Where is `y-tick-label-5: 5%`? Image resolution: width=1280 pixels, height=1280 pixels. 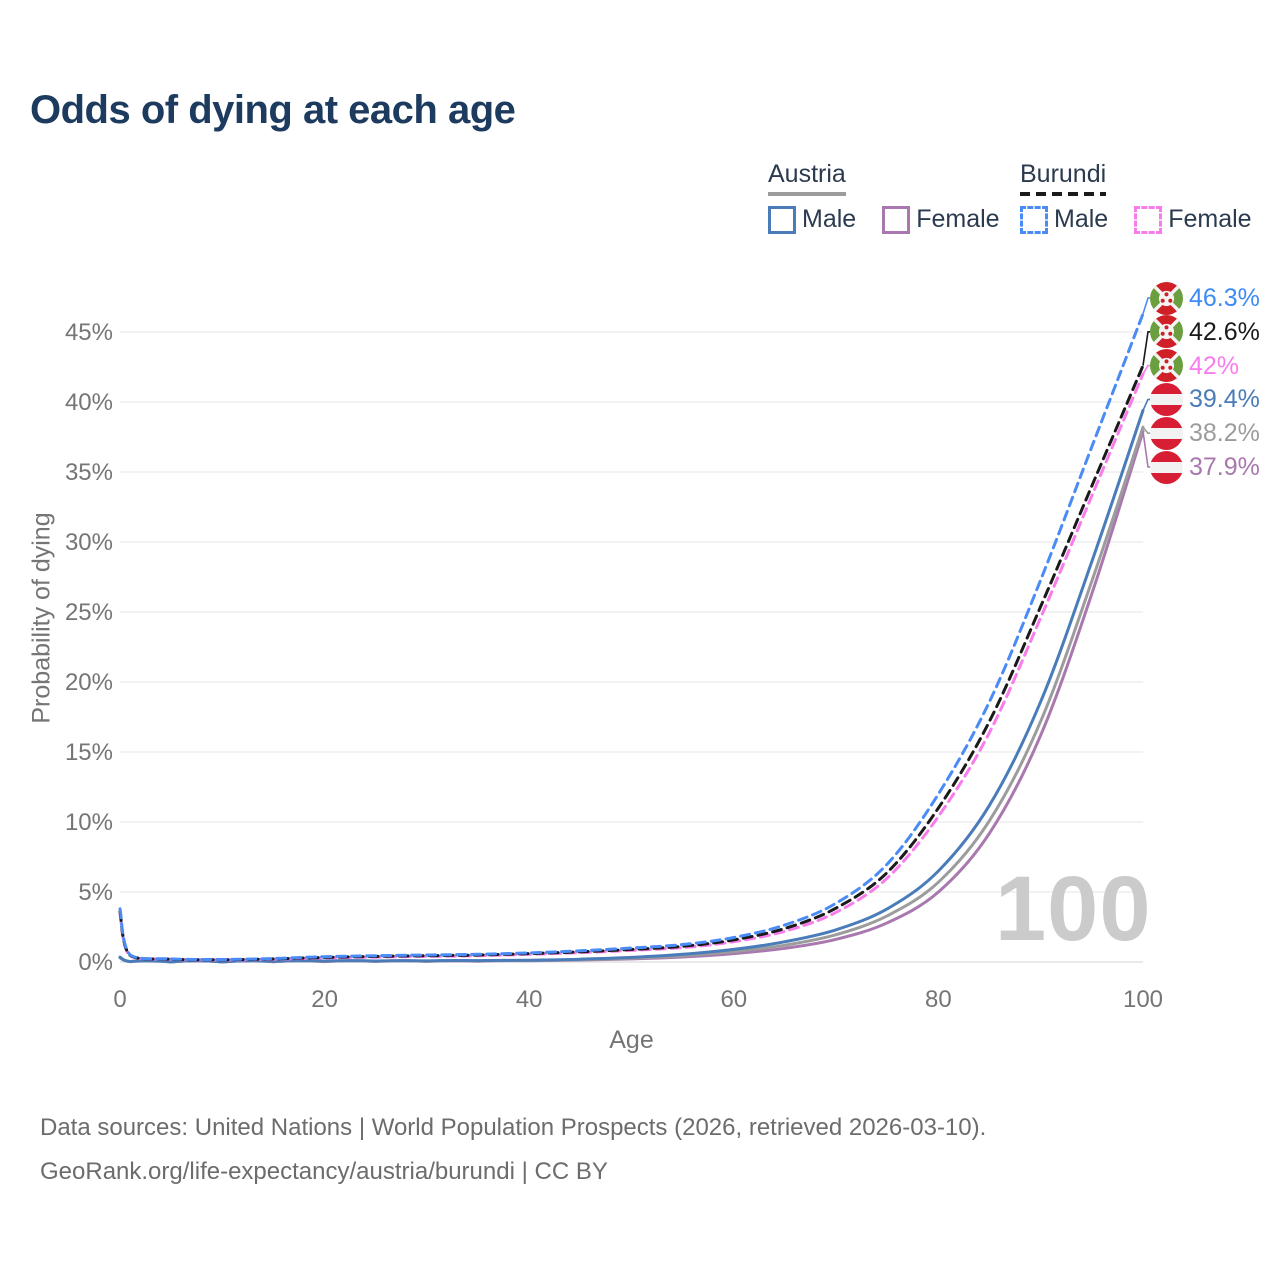
y-tick-label-5: 5% is located at coordinates (95, 892).